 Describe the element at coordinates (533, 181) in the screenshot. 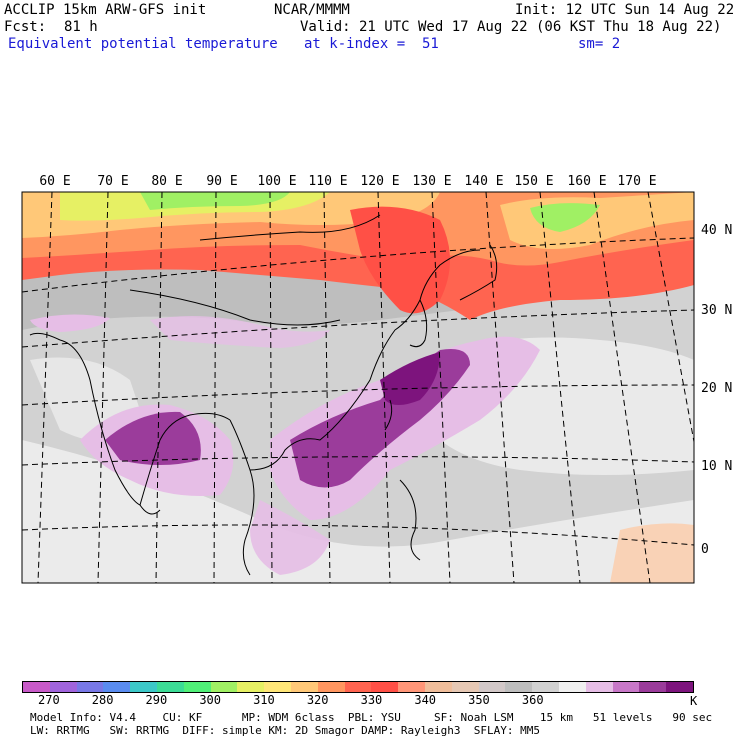

I see `lon-label: 150 E` at that location.